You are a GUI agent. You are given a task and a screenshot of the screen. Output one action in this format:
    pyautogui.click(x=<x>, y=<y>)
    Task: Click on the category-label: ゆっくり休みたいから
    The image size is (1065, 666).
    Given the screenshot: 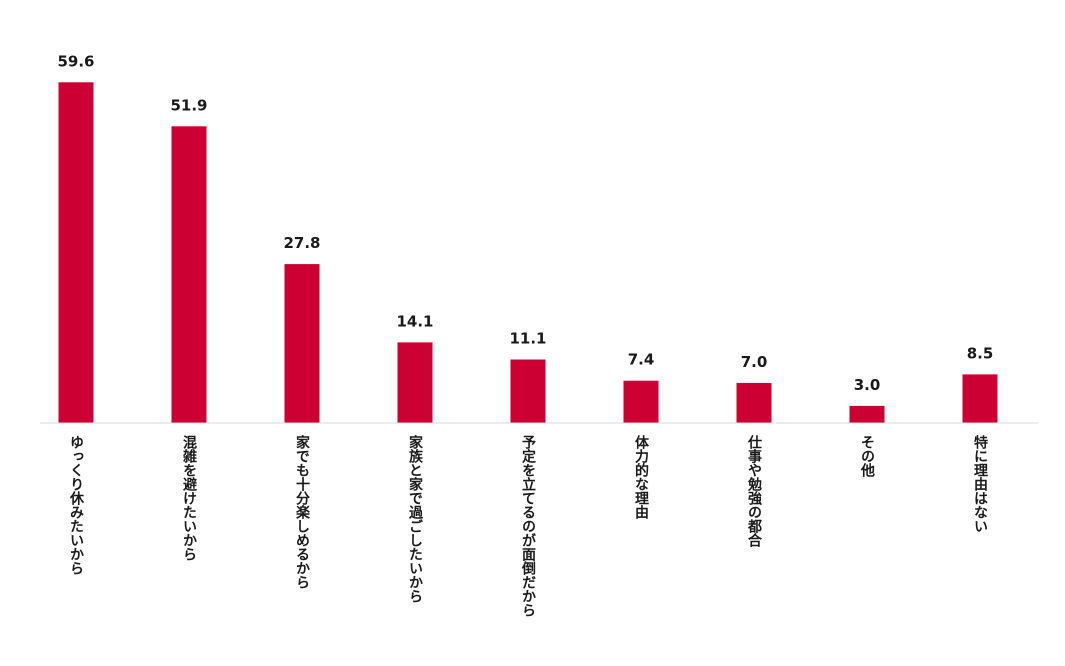 What is the action you would take?
    pyautogui.click(x=76, y=505)
    